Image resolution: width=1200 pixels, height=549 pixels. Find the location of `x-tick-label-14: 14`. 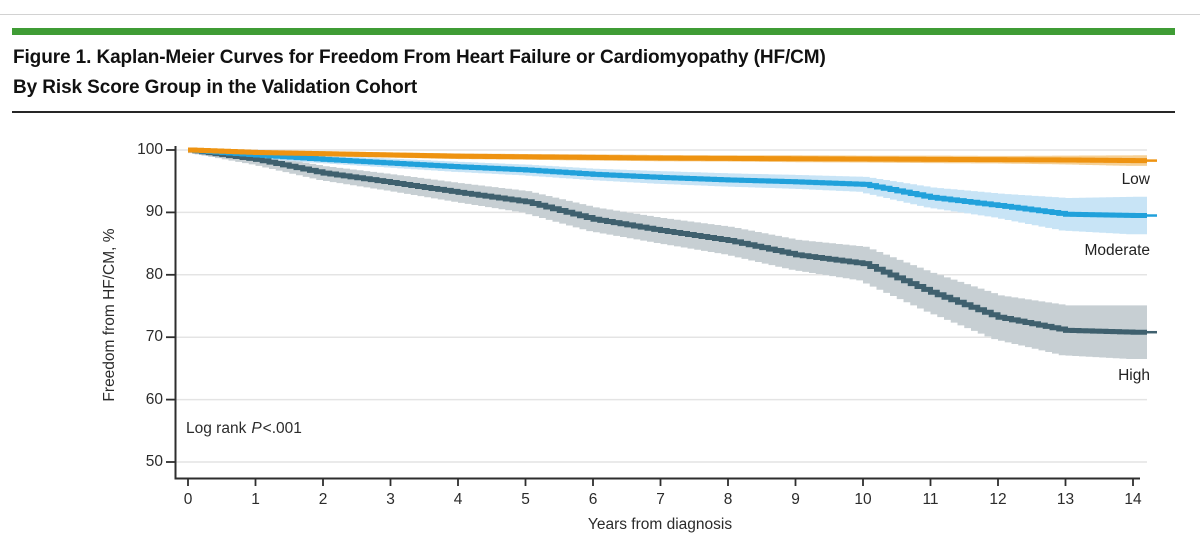

x-tick-label-14: 14 is located at coordinates (1133, 499).